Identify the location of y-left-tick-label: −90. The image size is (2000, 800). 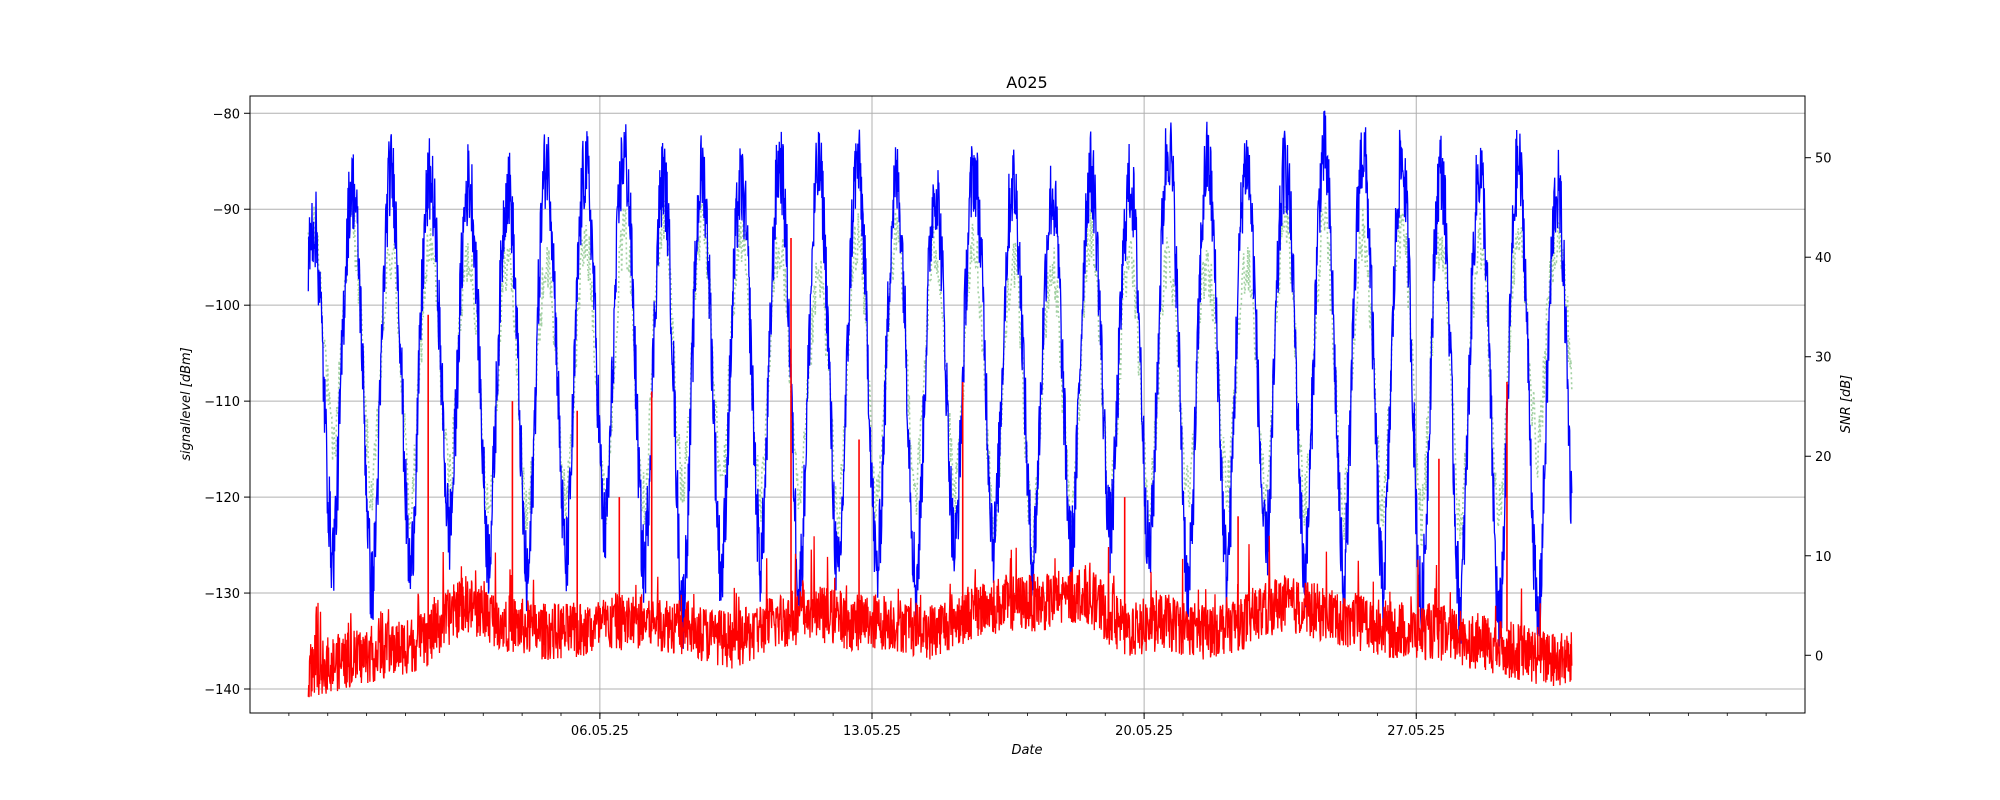
(226, 210).